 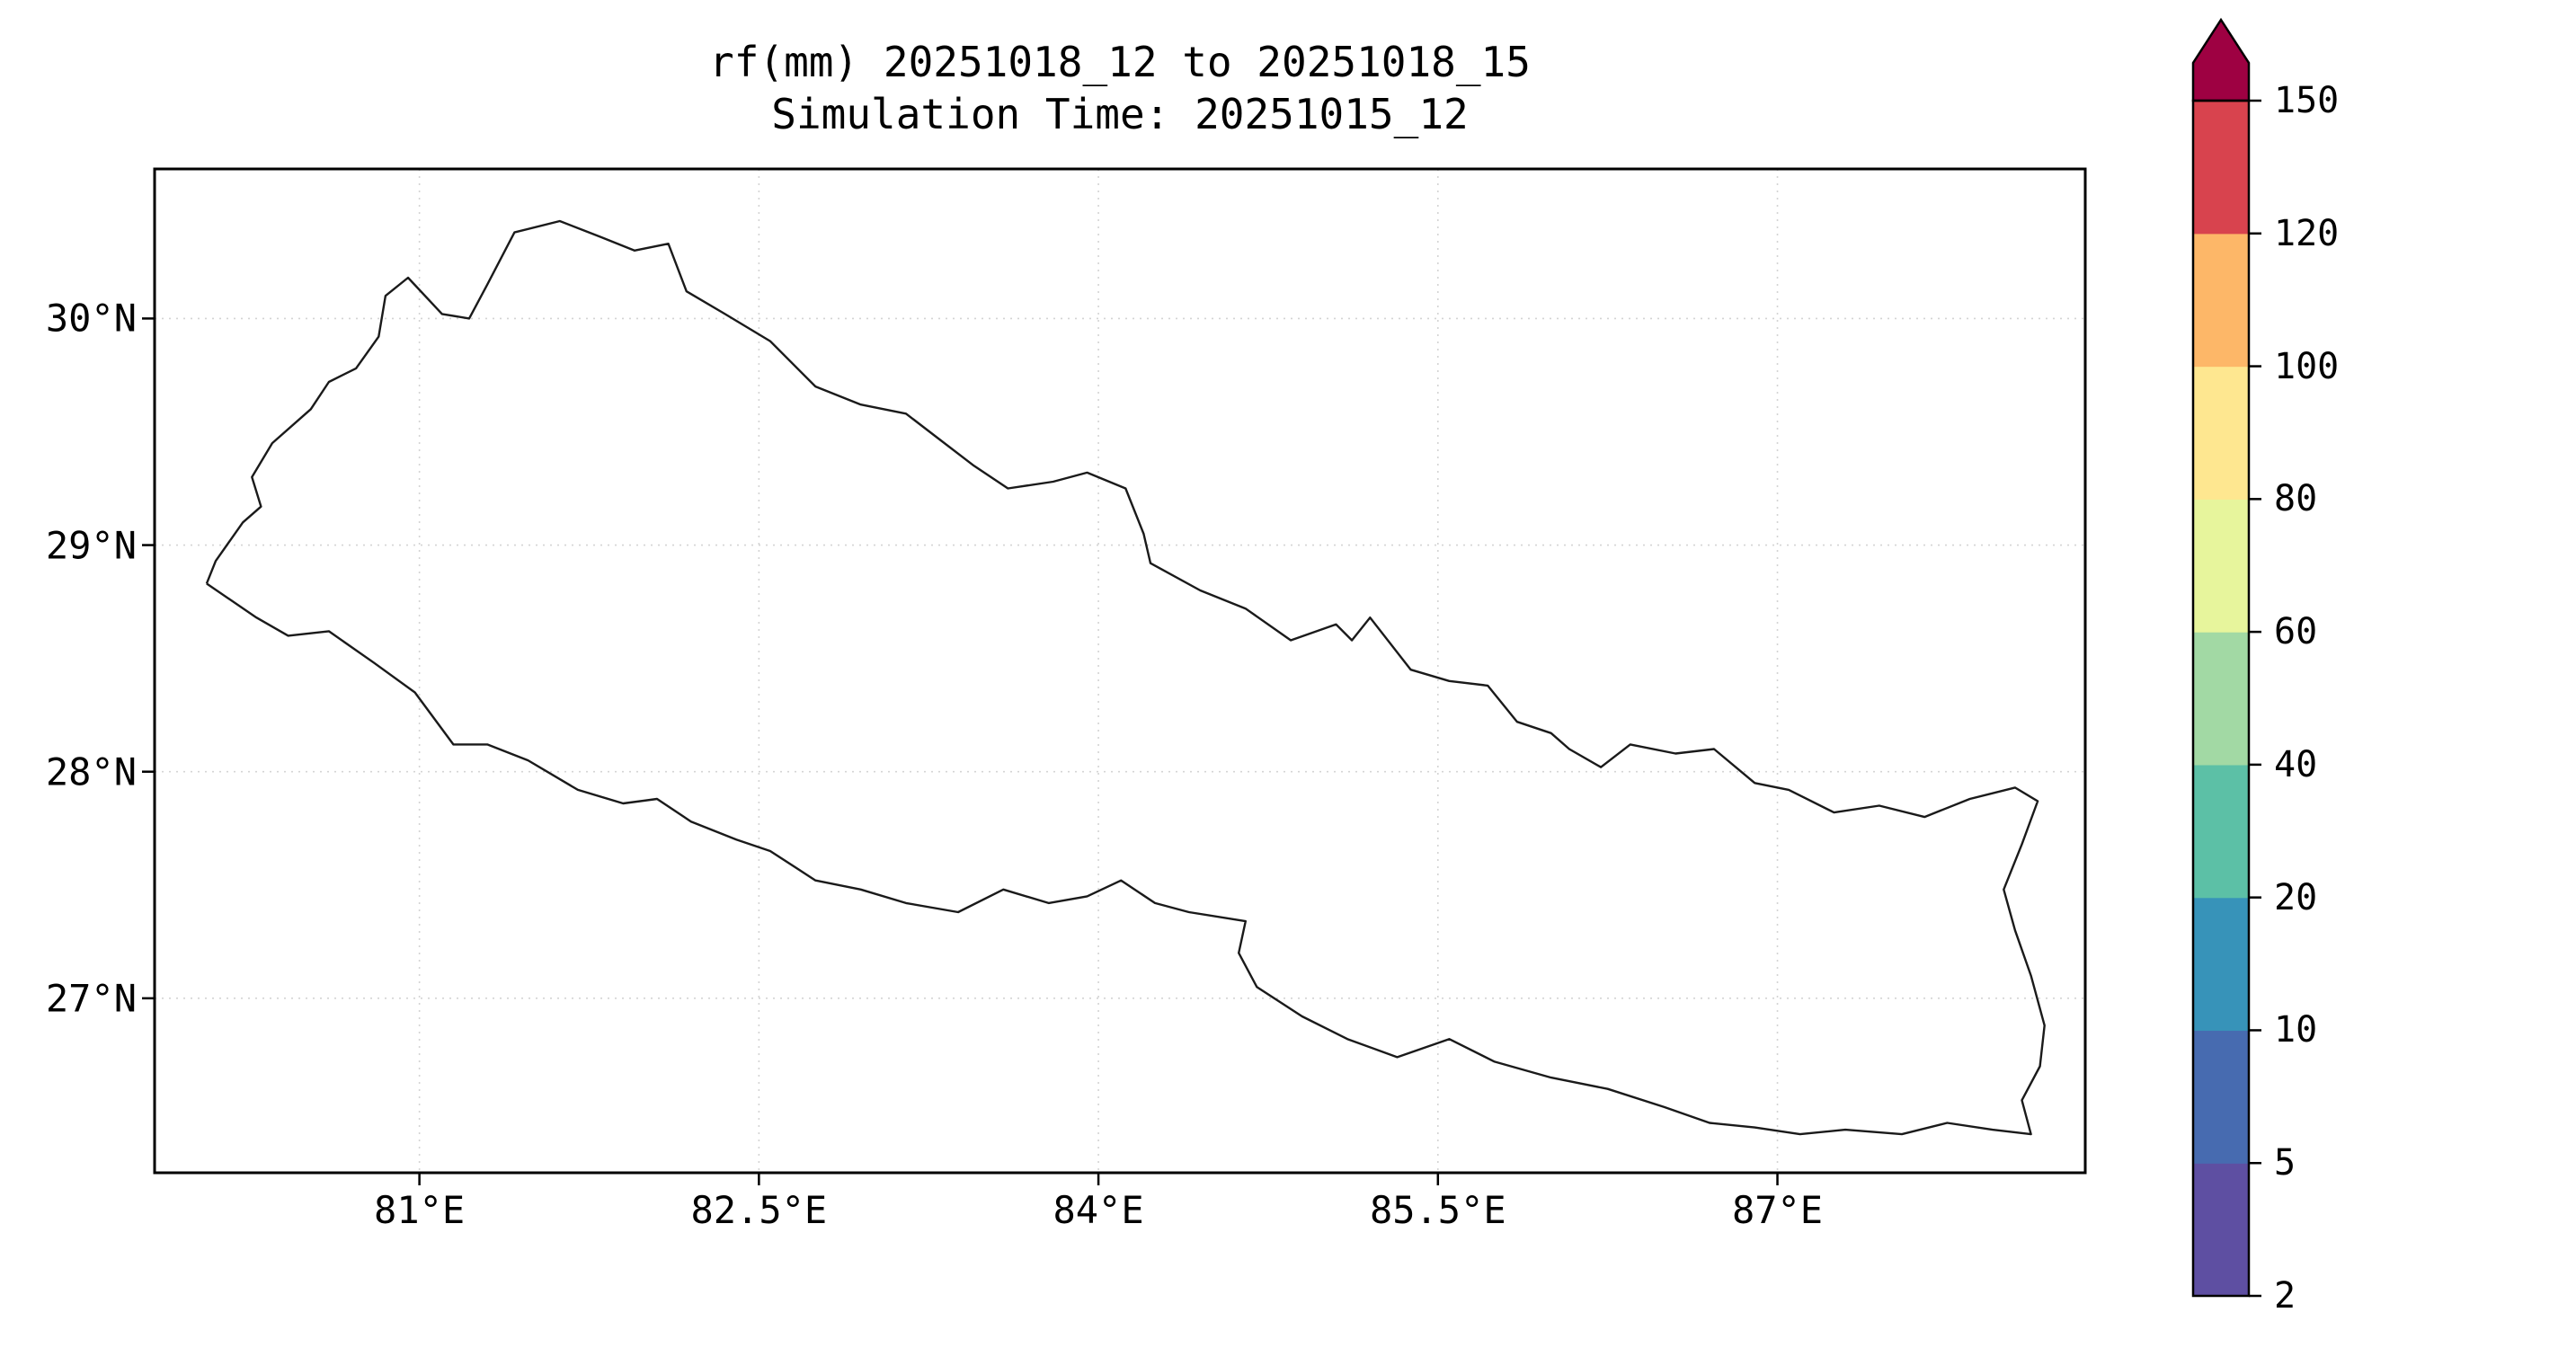 What do you see at coordinates (2307, 100) in the screenshot?
I see `colorbar-tick-label: 150` at bounding box center [2307, 100].